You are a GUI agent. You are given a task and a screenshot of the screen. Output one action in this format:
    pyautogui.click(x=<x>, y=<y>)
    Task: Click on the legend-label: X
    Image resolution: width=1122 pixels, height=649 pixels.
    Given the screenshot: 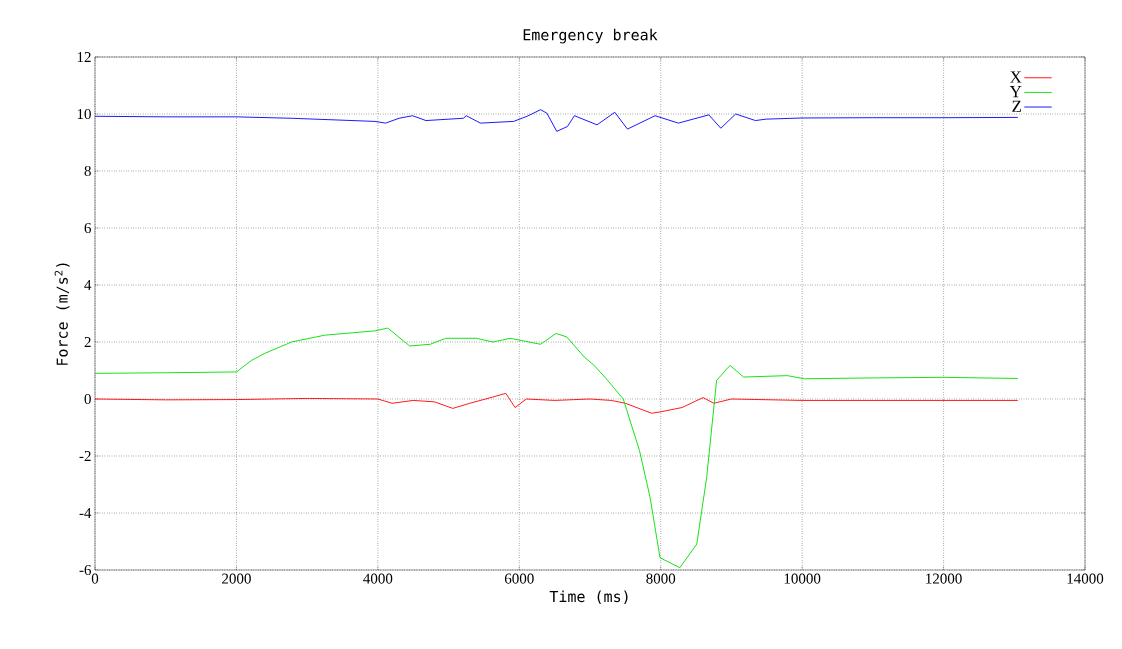 What is the action you would take?
    pyautogui.click(x=1015, y=77)
    